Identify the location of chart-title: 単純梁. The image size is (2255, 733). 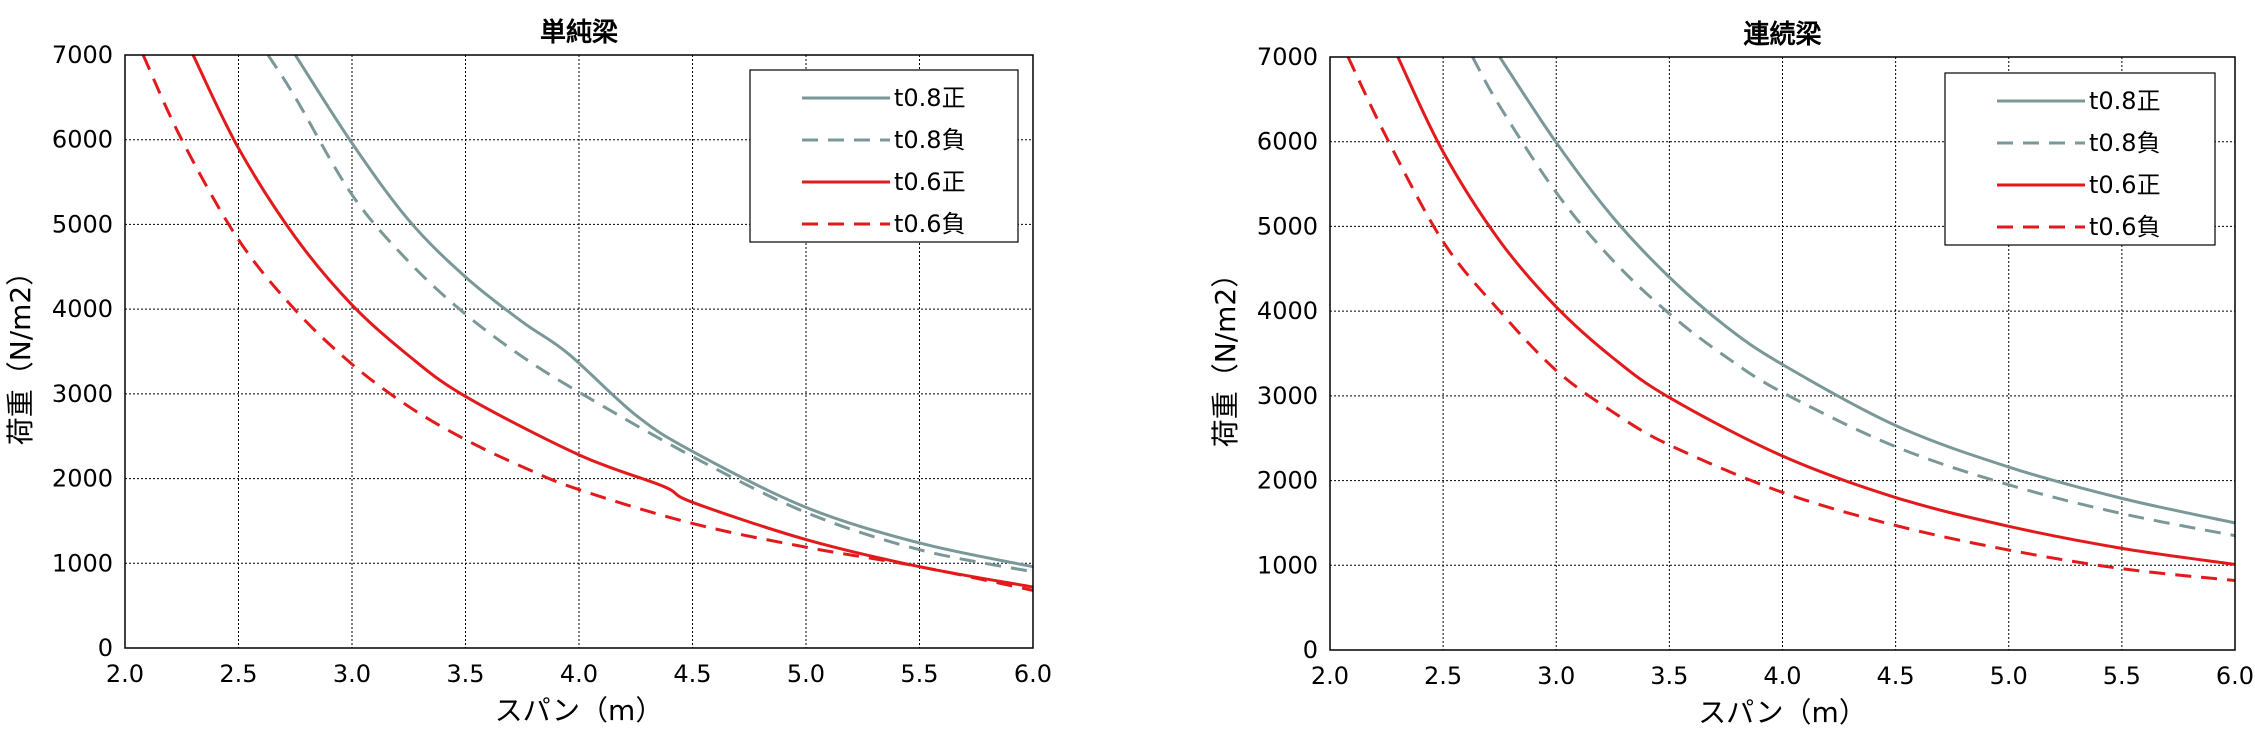
(579, 32).